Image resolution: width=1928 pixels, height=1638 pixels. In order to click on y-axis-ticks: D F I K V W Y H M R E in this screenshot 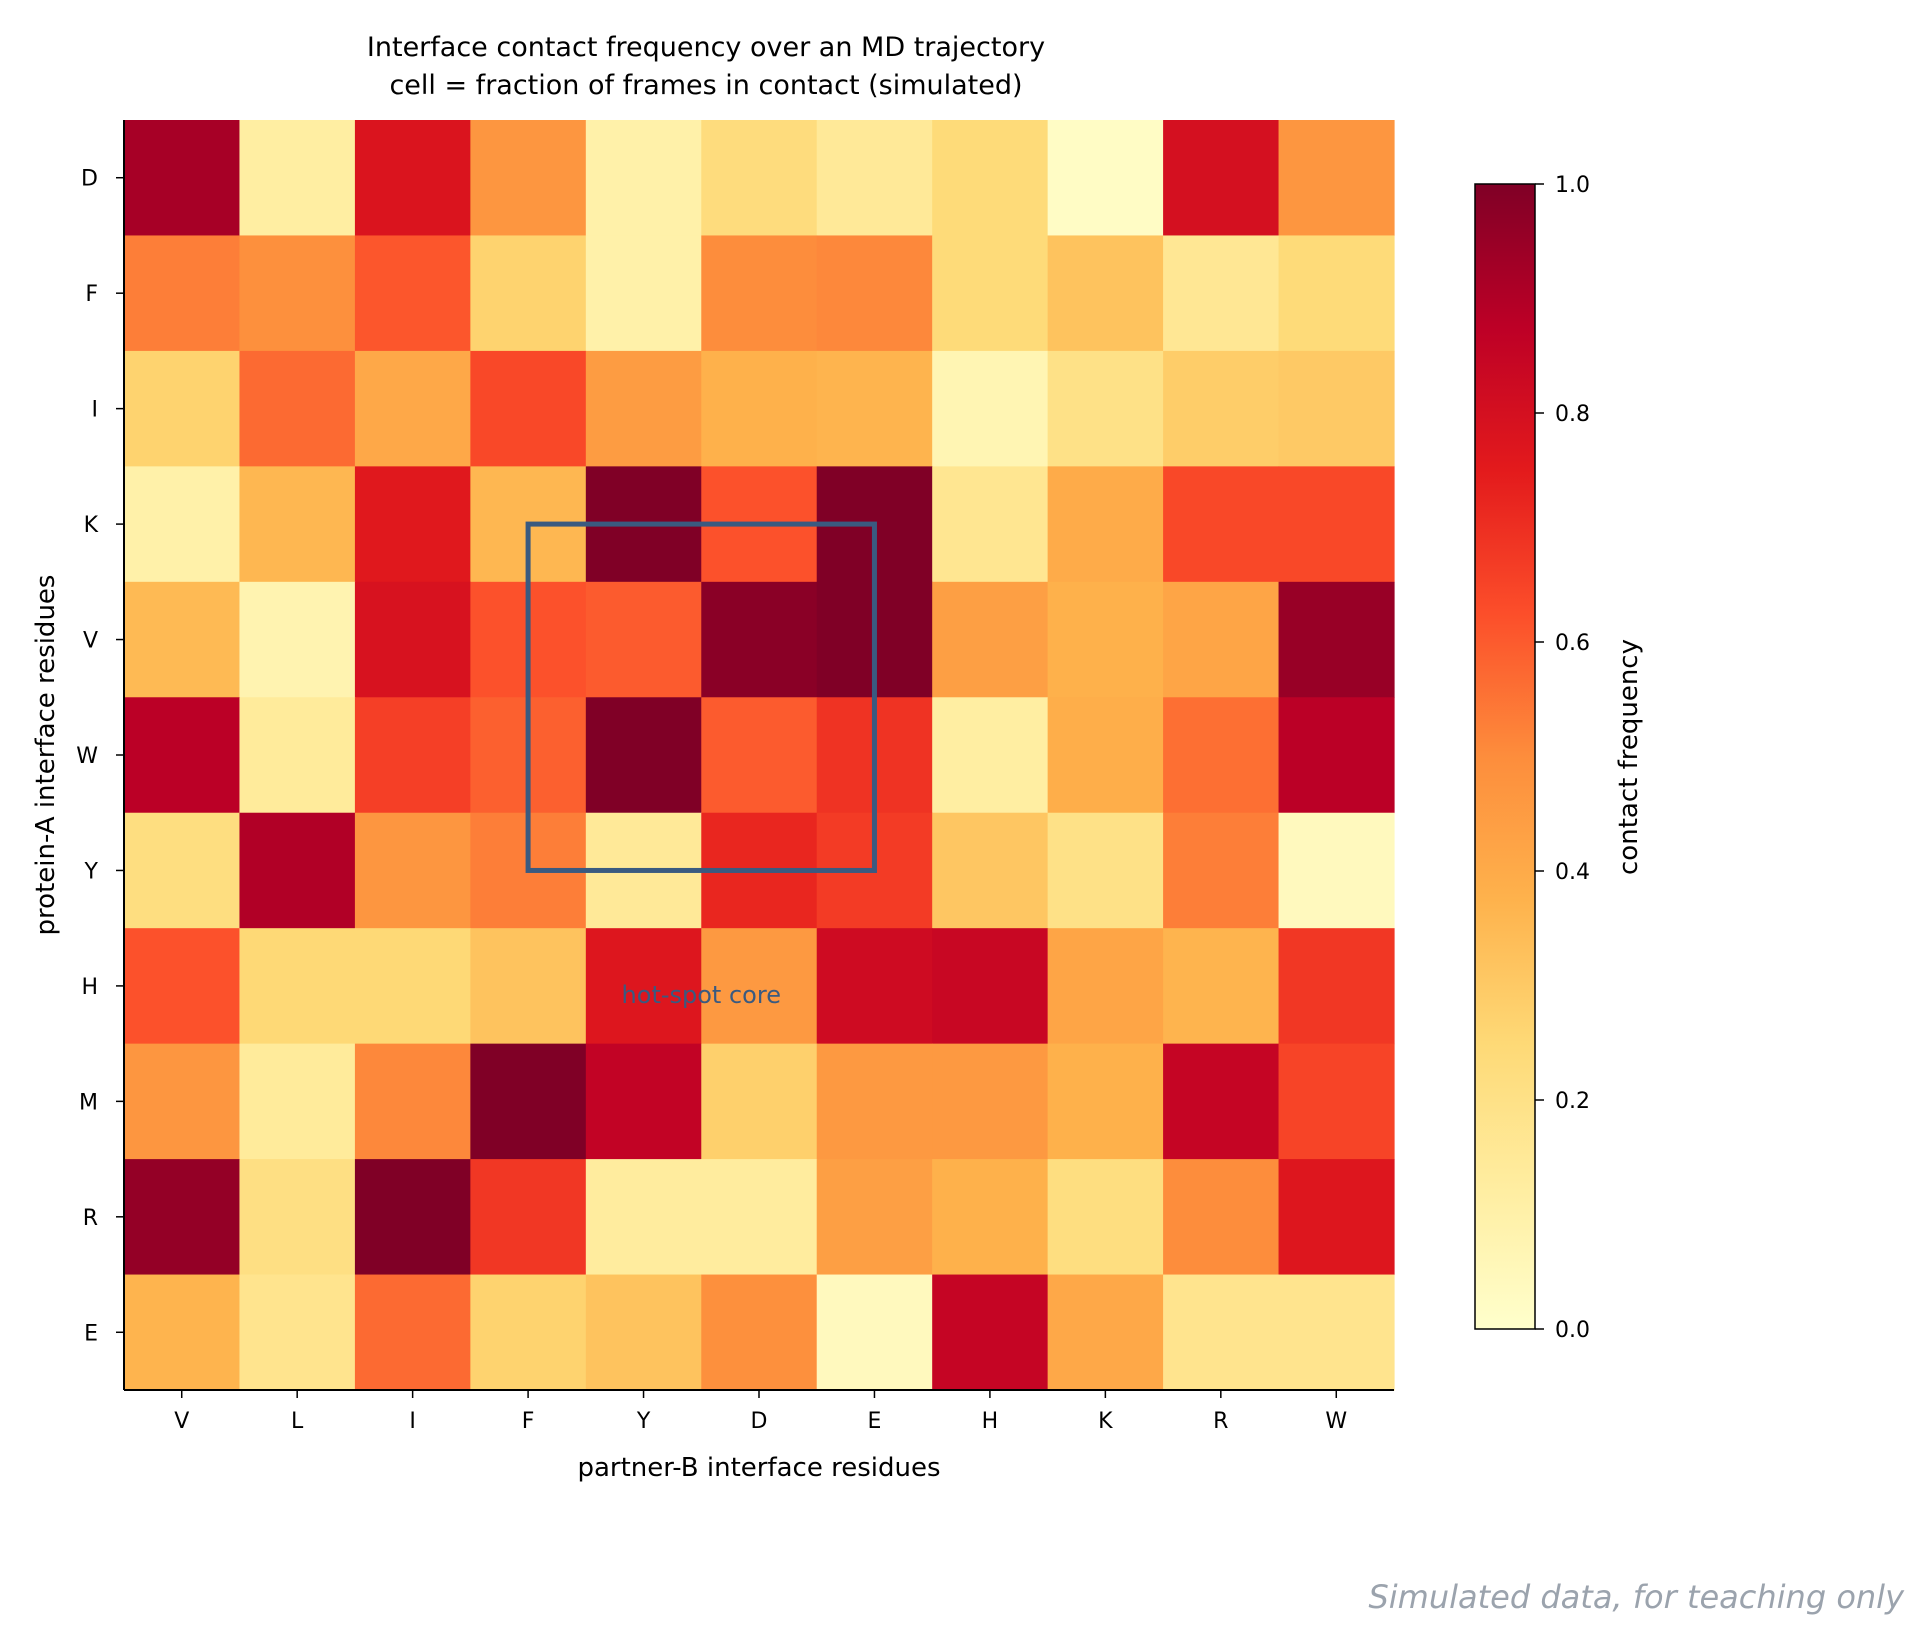, I will do `click(100, 756)`.